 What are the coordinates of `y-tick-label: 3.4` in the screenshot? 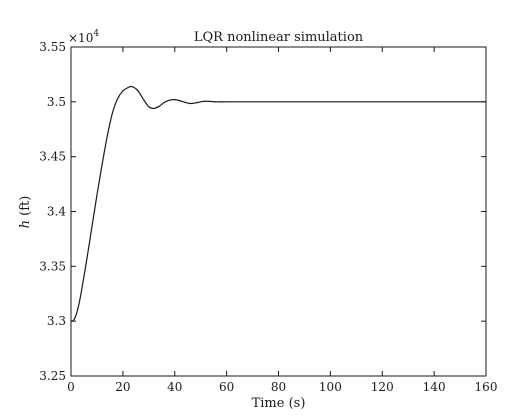 It's located at (56, 212).